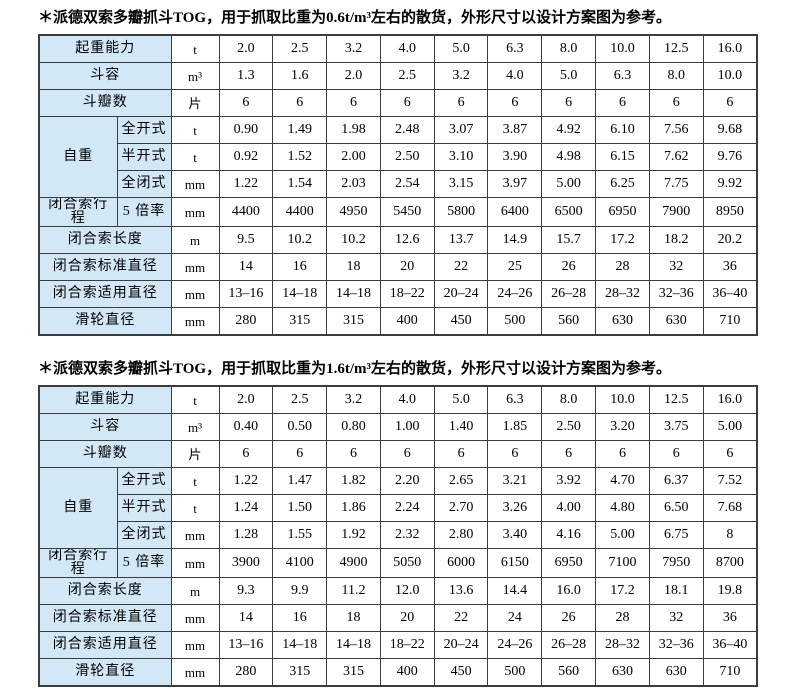 The width and height of the screenshot is (800, 695). I want to click on row-label: 自重, so click(78, 157).